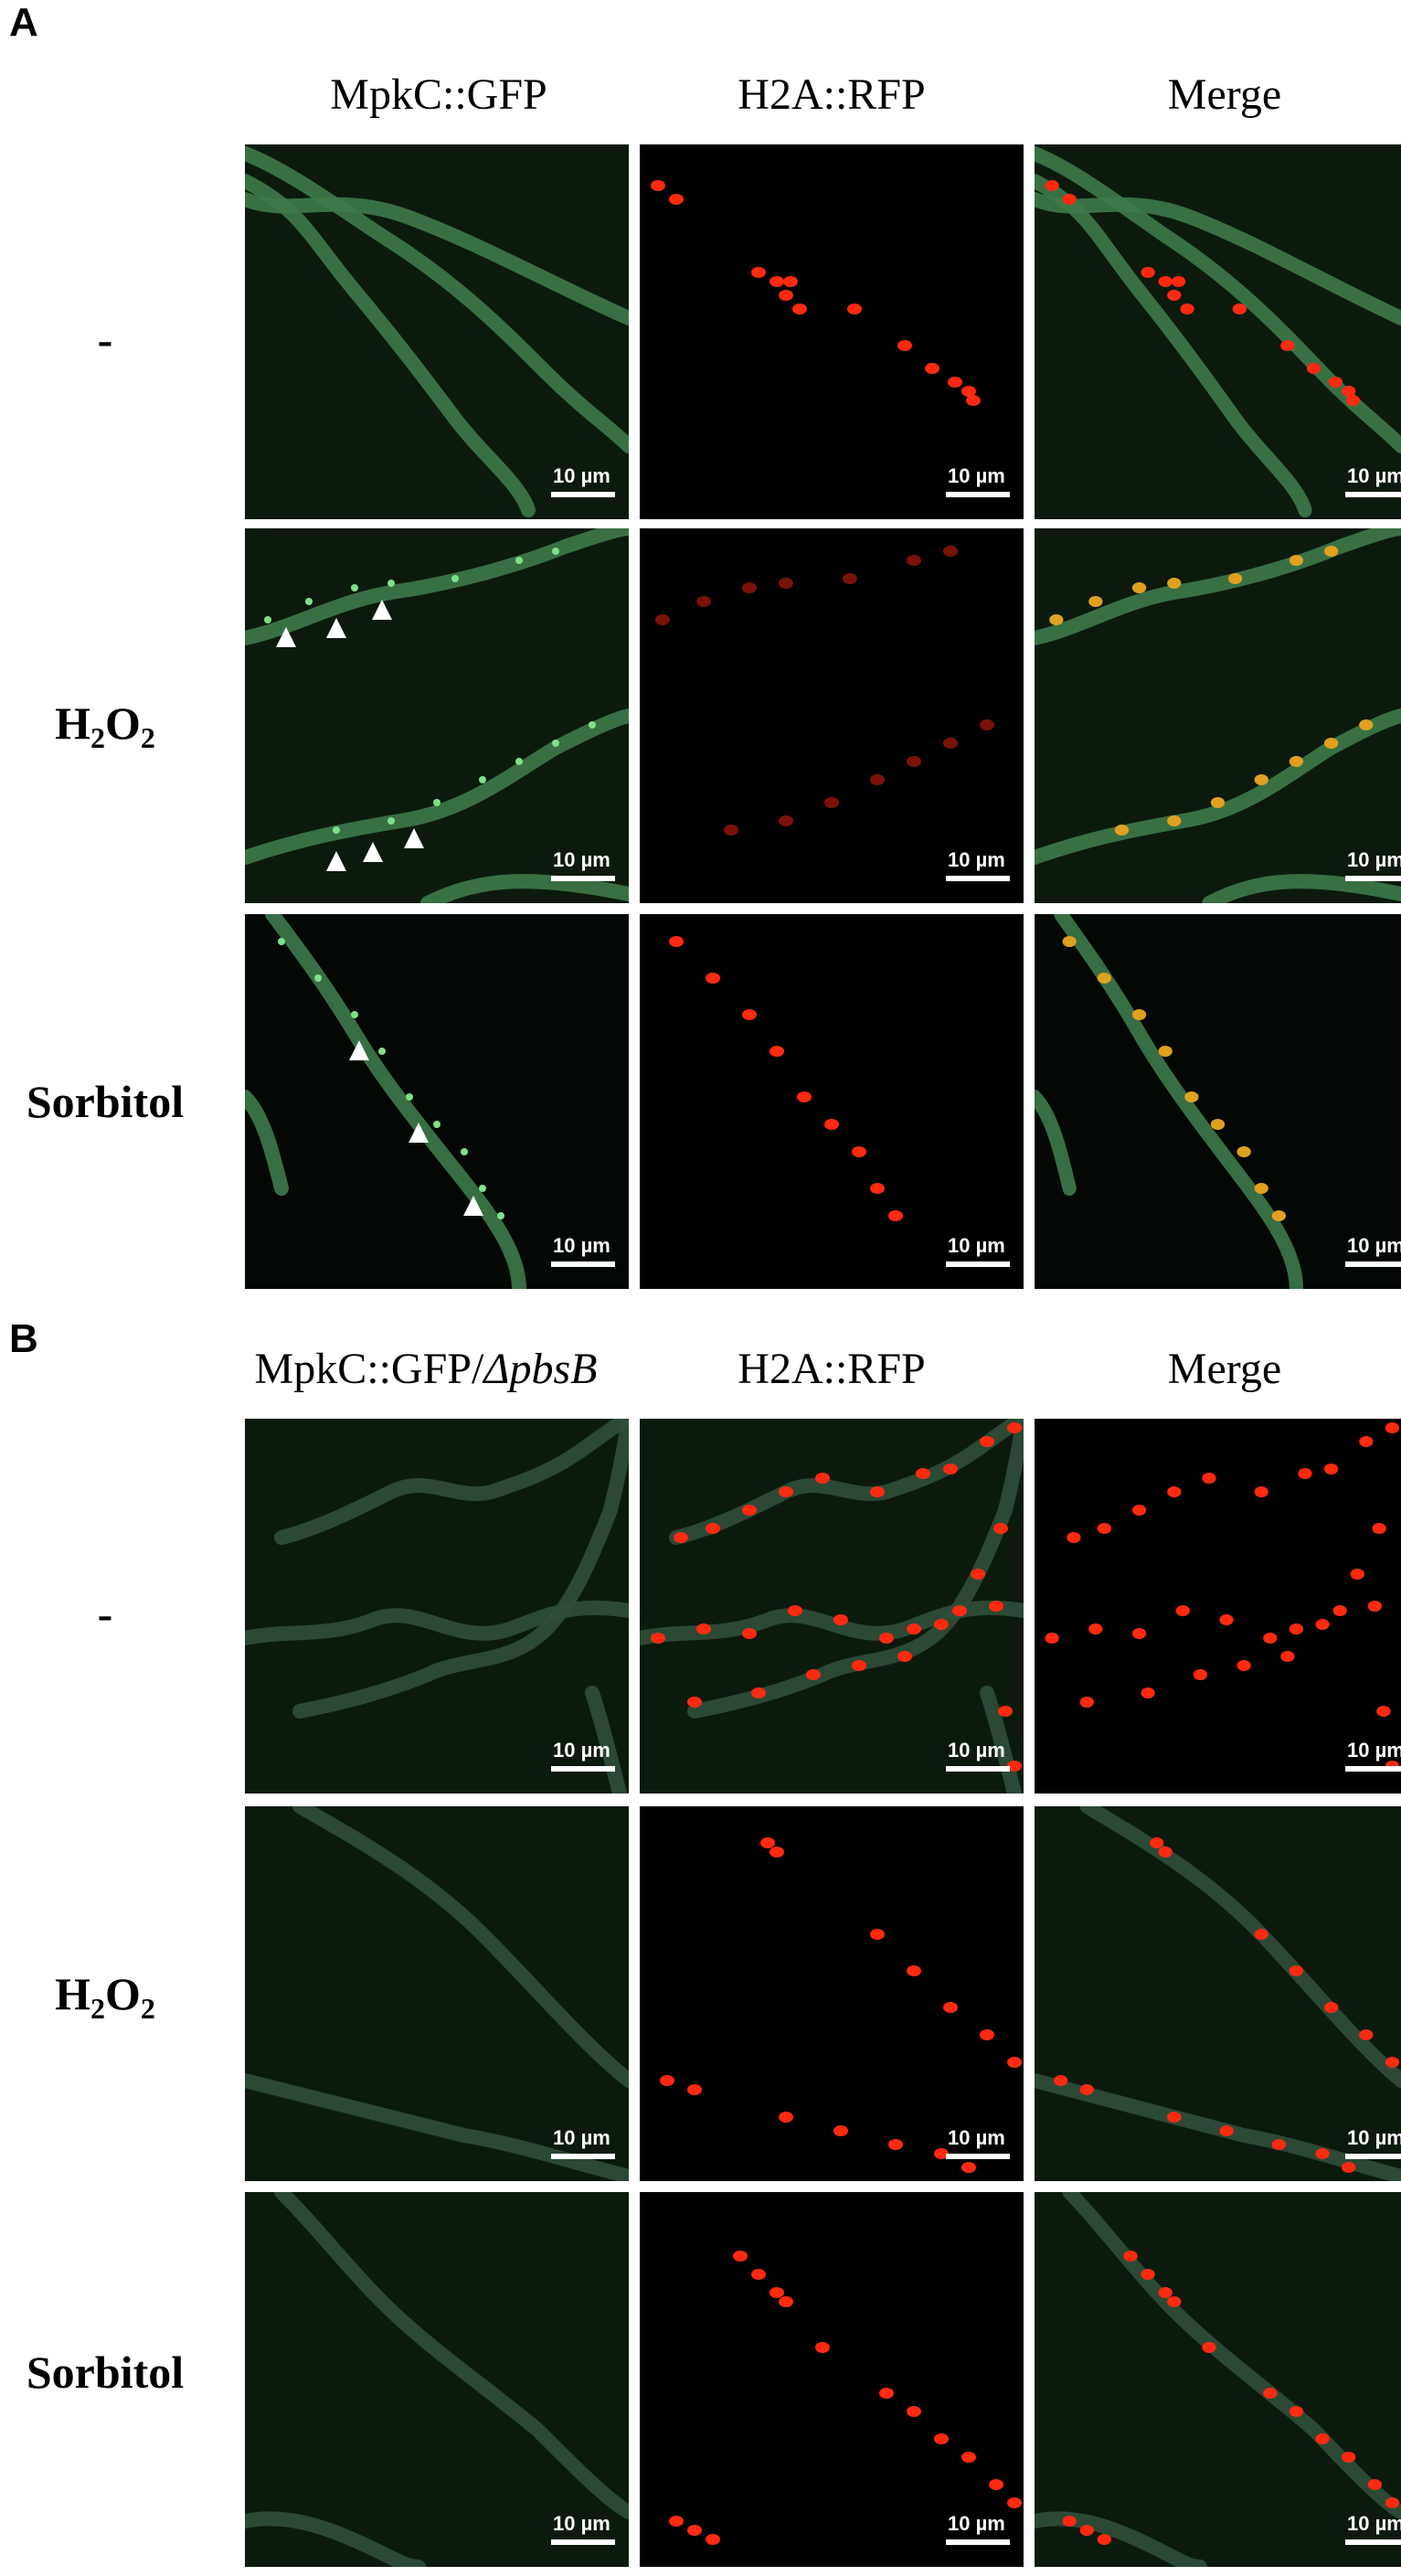 The width and height of the screenshot is (1401, 2576). I want to click on micrograph-a-row3-merge: 10 µm, so click(1218, 1101).